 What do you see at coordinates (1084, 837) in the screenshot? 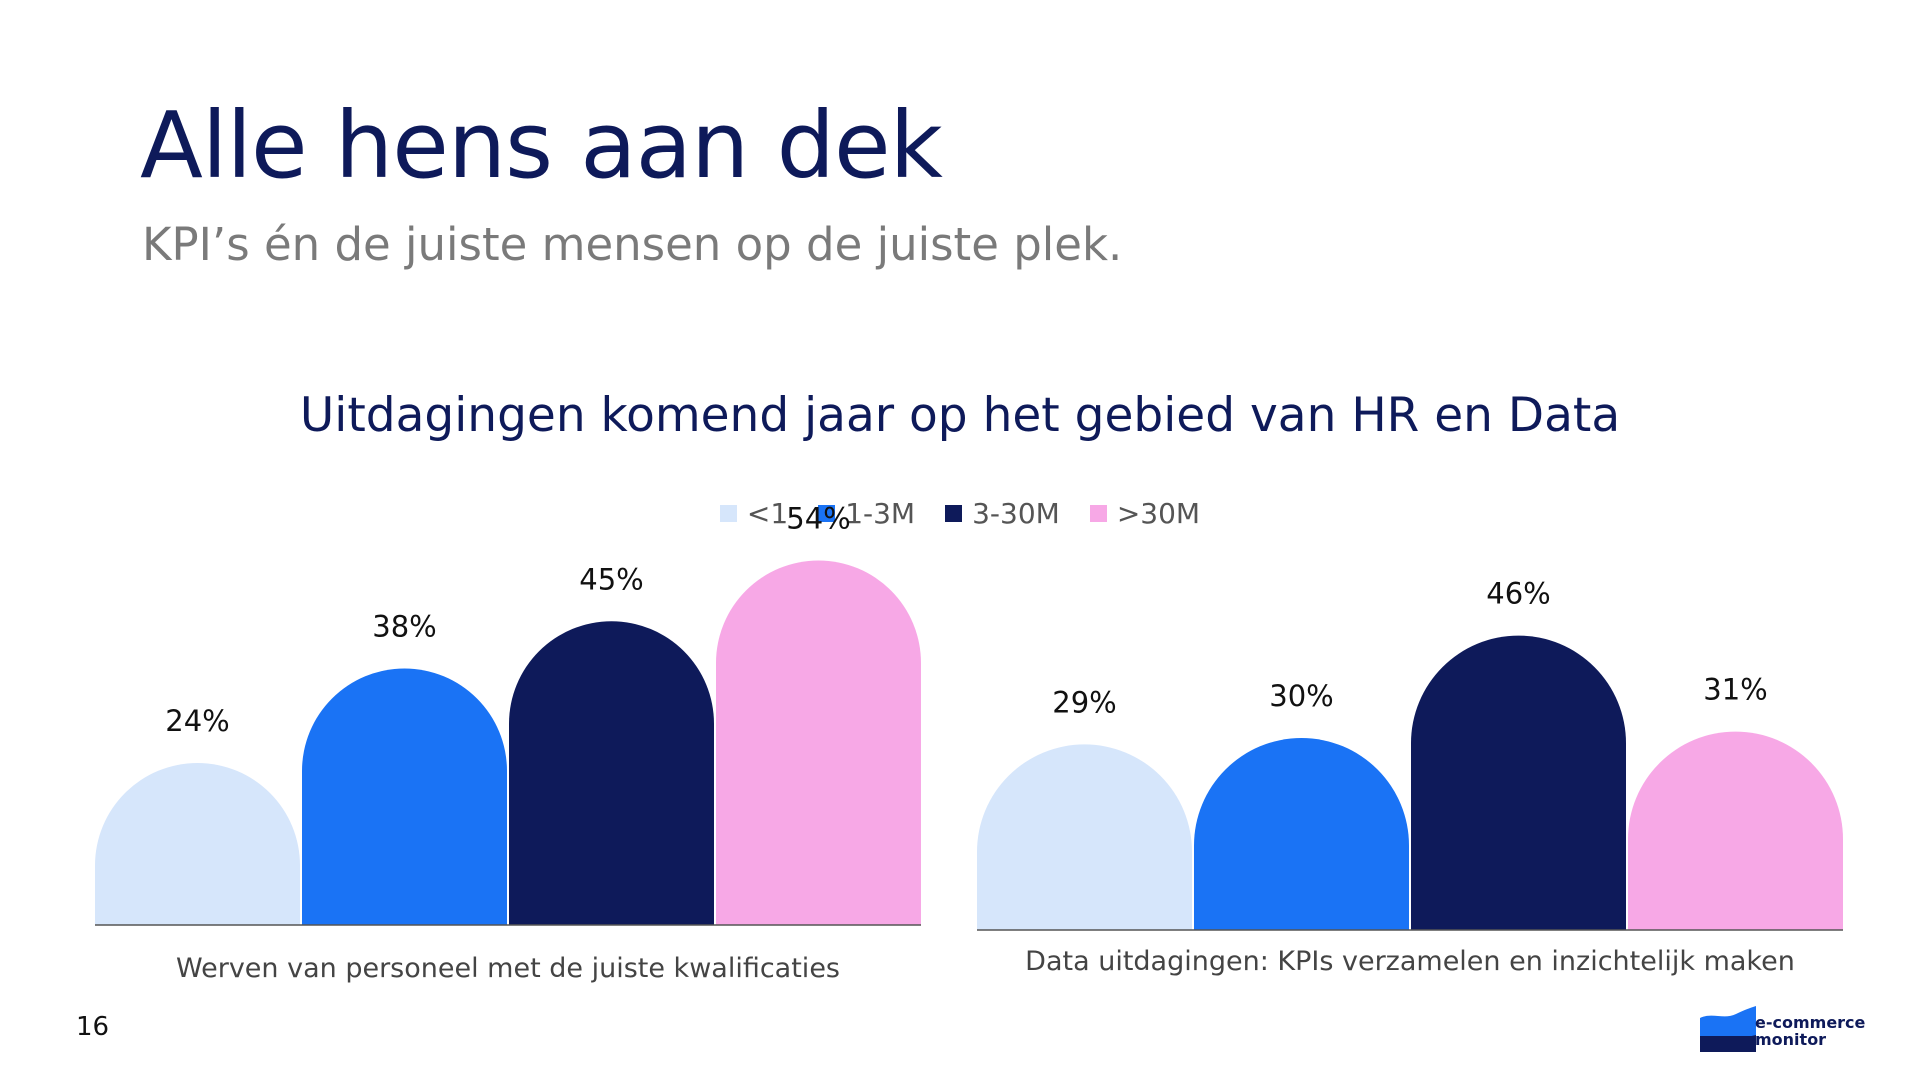
I see `bar-group2-lt1` at bounding box center [1084, 837].